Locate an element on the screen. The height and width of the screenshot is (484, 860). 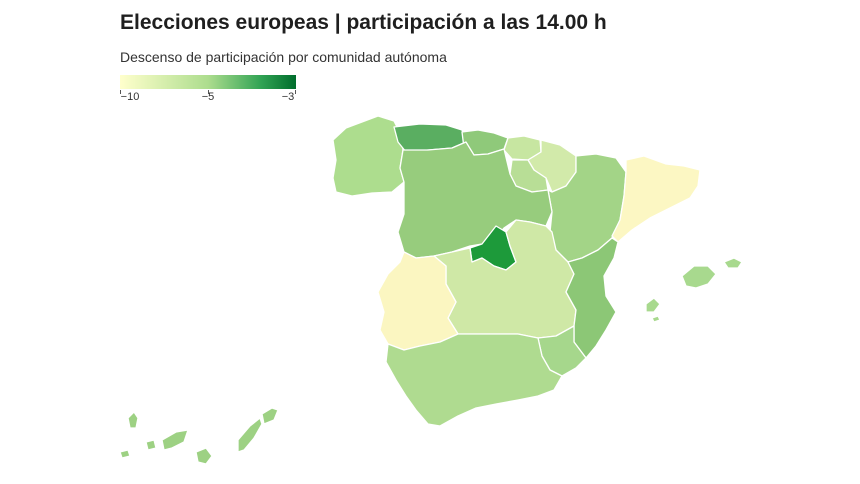
region-canarias-fuerteventura is located at coordinates (250, 435).